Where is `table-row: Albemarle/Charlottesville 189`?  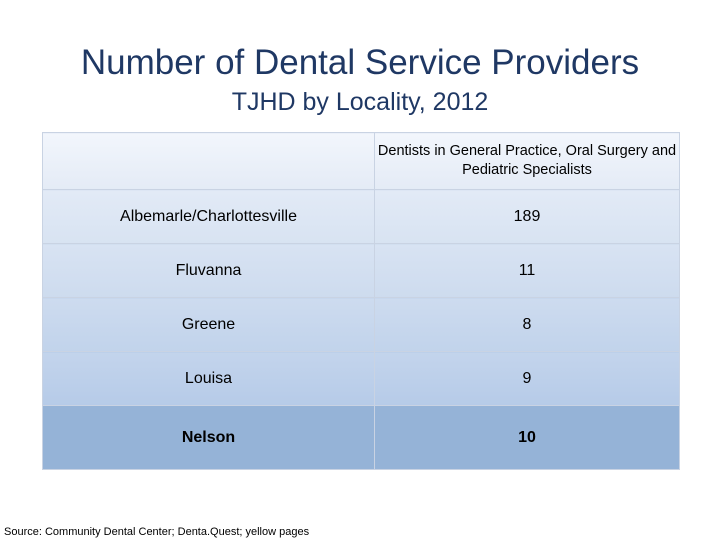
table-row: Albemarle/Charlottesville 189 is located at coordinates (361, 216).